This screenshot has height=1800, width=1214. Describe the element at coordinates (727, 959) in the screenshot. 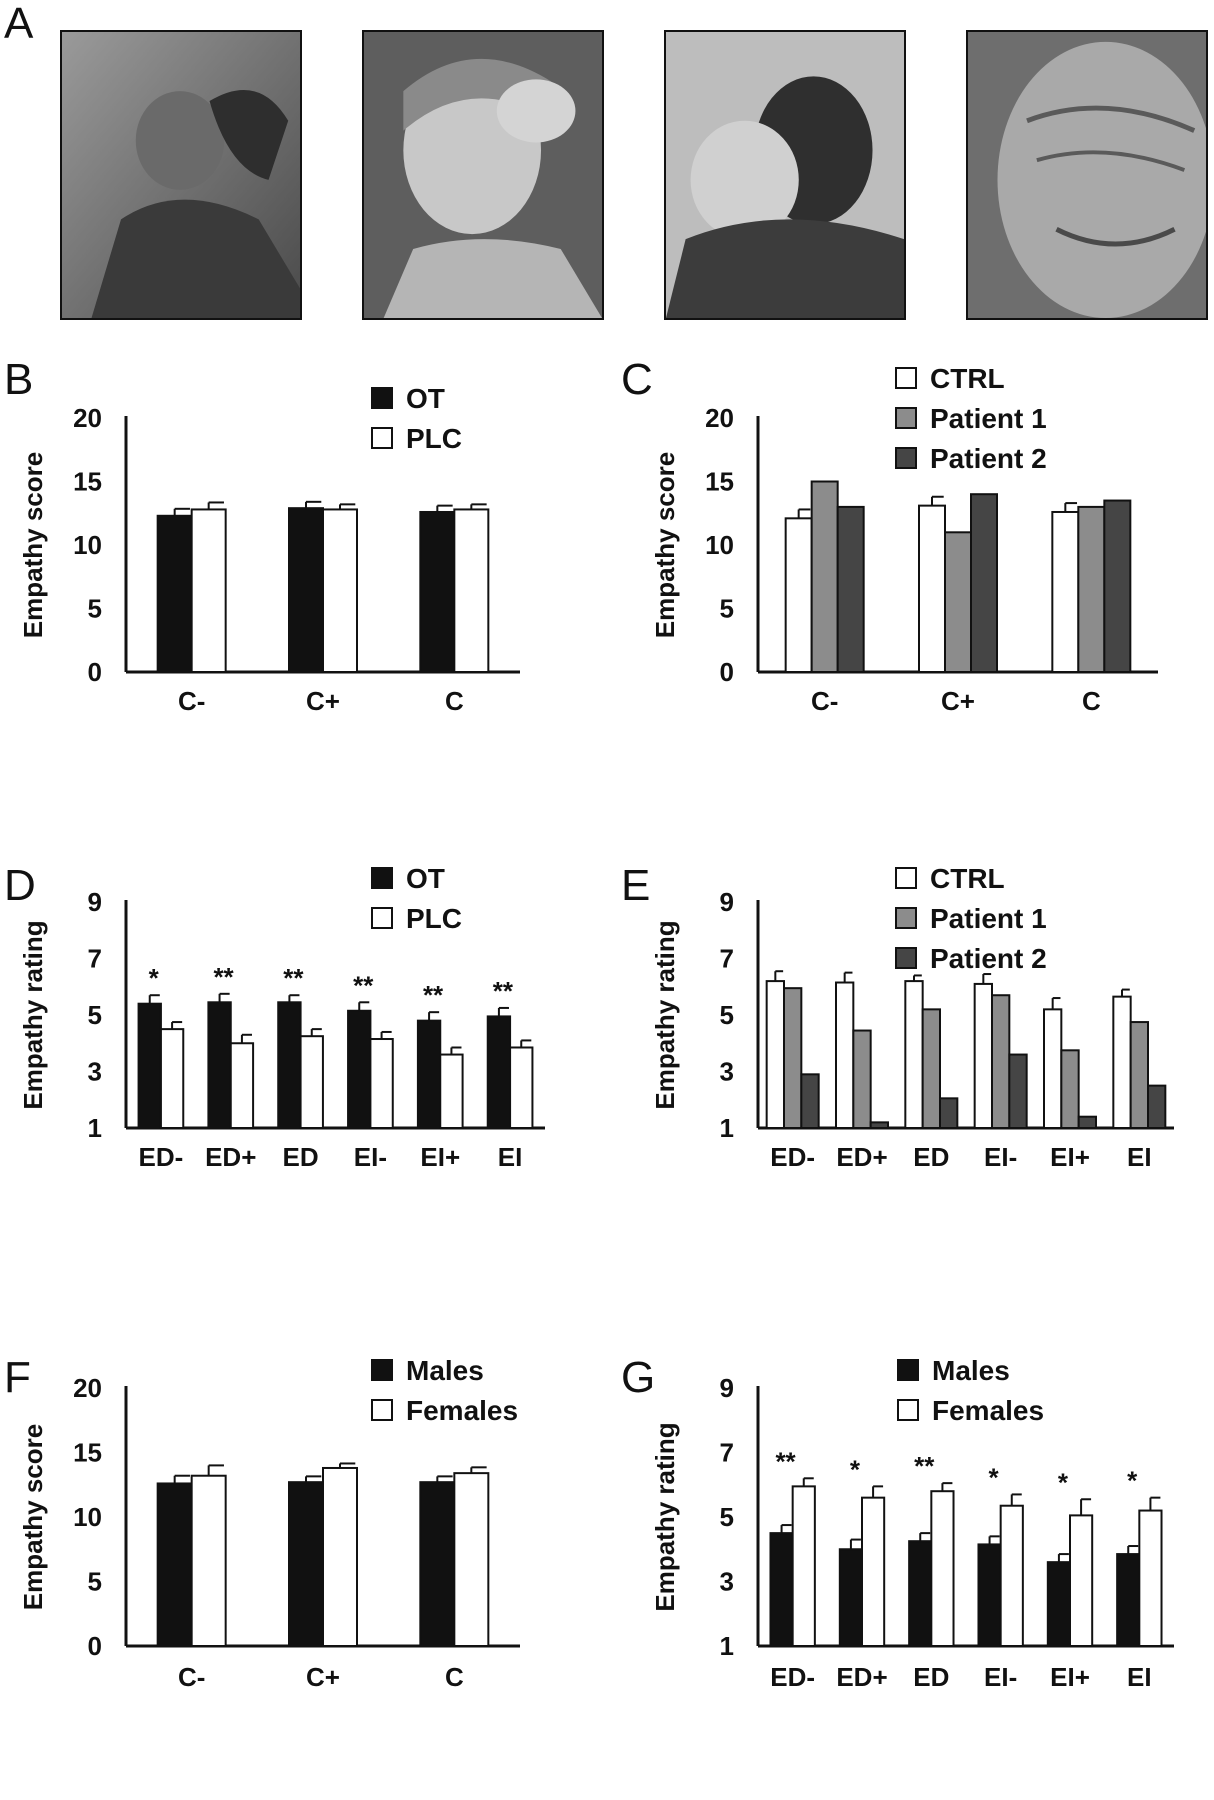

I see `y-tick-label: 7` at that location.